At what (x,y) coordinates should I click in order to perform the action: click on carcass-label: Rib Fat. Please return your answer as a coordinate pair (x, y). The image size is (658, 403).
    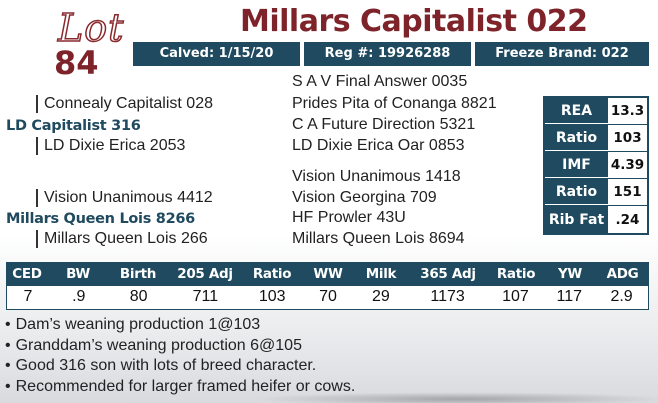
    Looking at the image, I should click on (576, 219).